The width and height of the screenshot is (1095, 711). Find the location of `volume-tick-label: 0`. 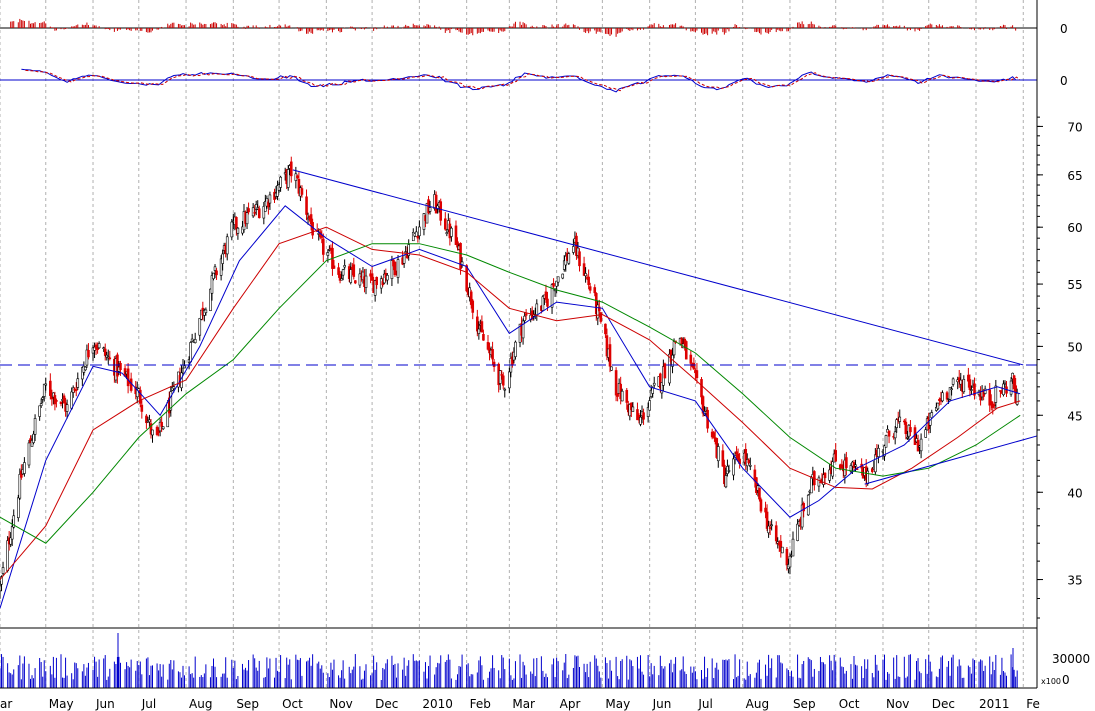

volume-tick-label: 0 is located at coordinates (1066, 680).